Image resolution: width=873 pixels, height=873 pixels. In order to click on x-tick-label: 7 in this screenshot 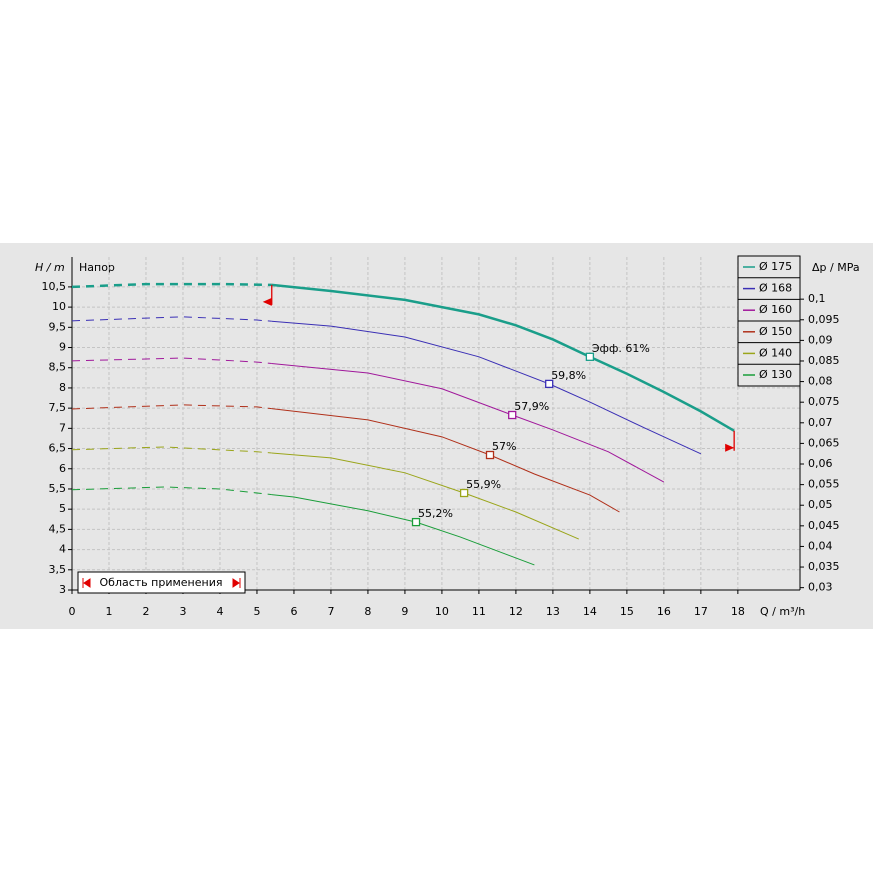, I will do `click(330, 611)`.